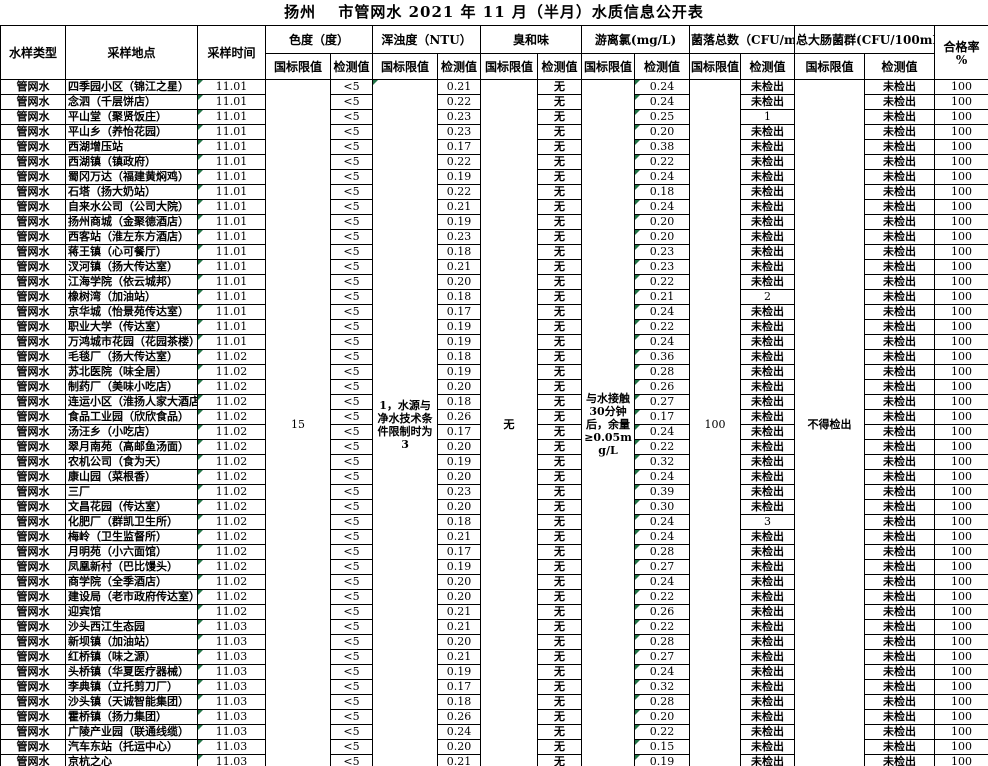 Image resolution: width=988 pixels, height=766 pixels. What do you see at coordinates (662, 507) in the screenshot?
I see `cell-chlorine-value: 0.30` at bounding box center [662, 507].